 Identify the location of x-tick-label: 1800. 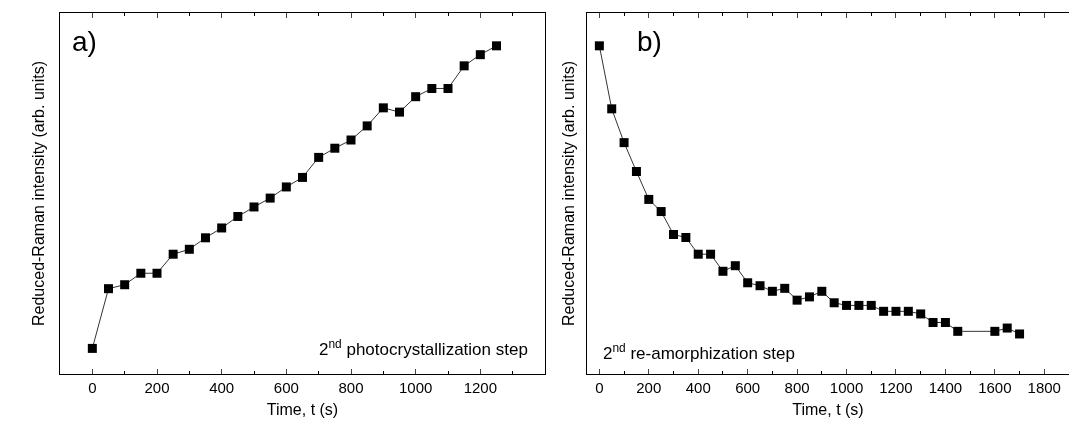
(1044, 388).